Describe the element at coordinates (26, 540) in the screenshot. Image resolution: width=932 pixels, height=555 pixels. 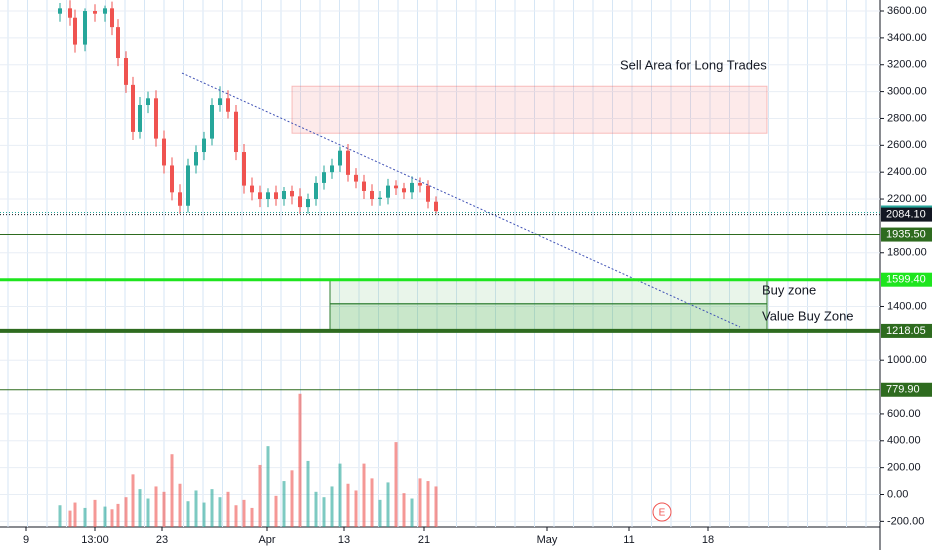
I see `x-tick-label: 9` at that location.